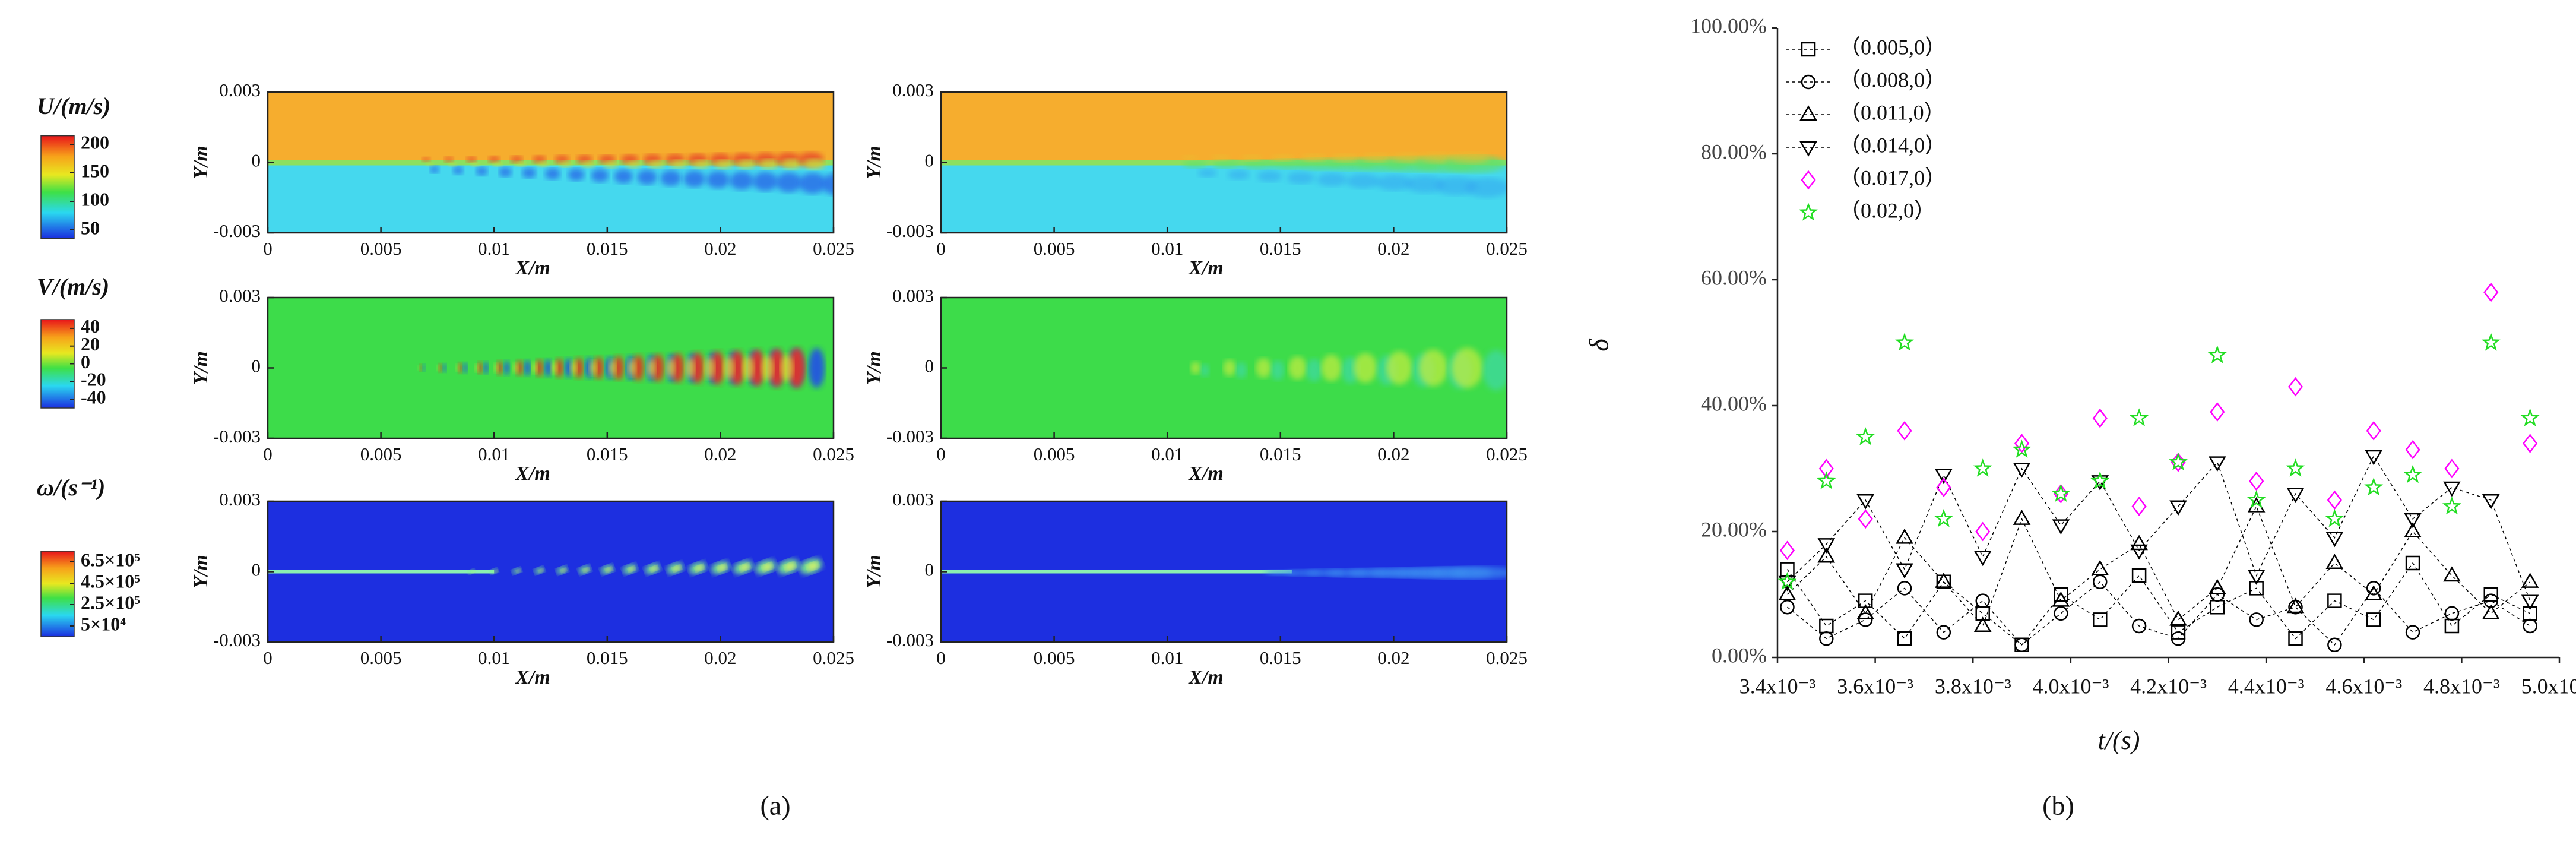  I want to click on y-tick-label: 20.00%, so click(1734, 529).